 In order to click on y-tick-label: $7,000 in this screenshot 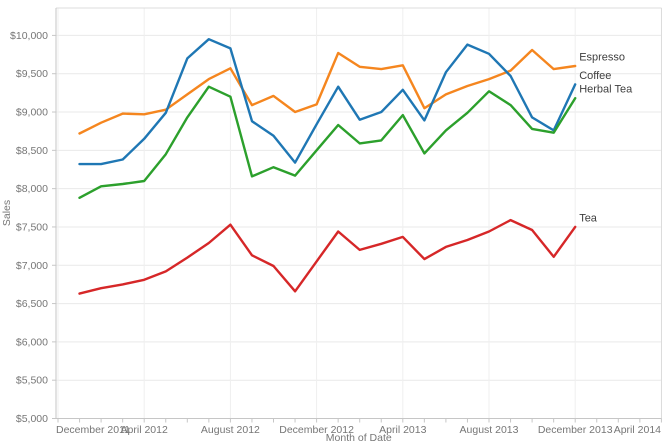, I will do `click(32, 266)`.